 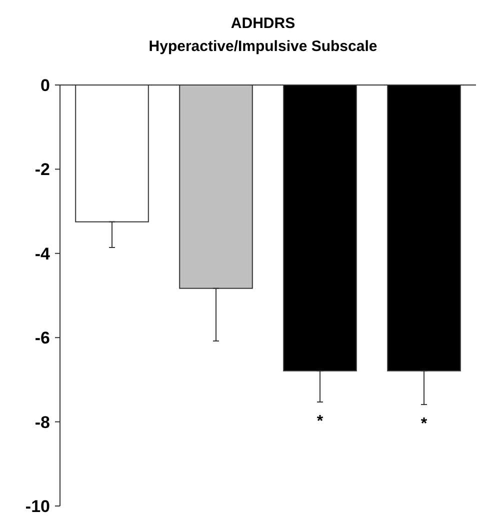 What do you see at coordinates (42, 338) in the screenshot?
I see `y-tick-label: -6` at bounding box center [42, 338].